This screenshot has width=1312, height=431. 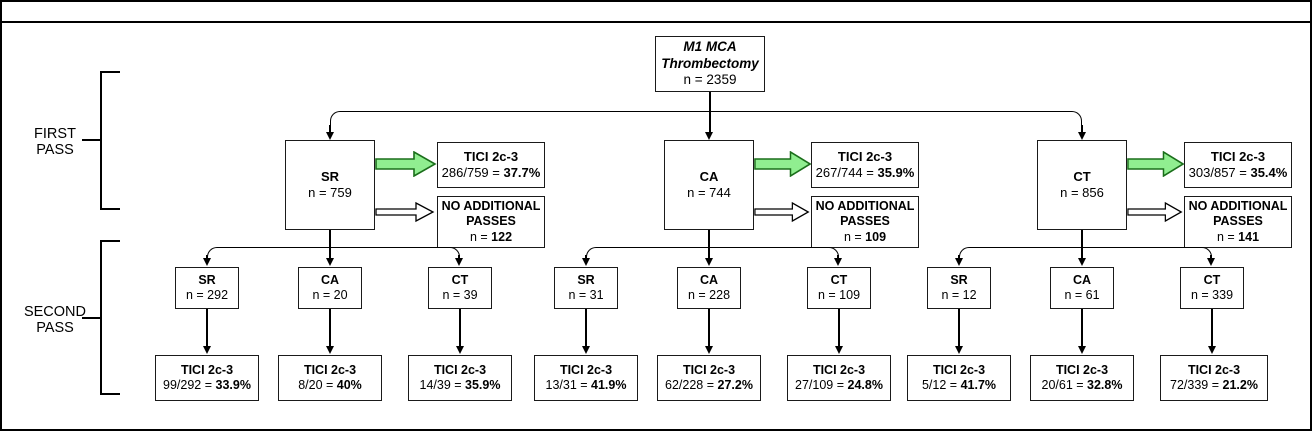 What do you see at coordinates (709, 136) in the screenshot?
I see `arrowhead-to-ca` at bounding box center [709, 136].